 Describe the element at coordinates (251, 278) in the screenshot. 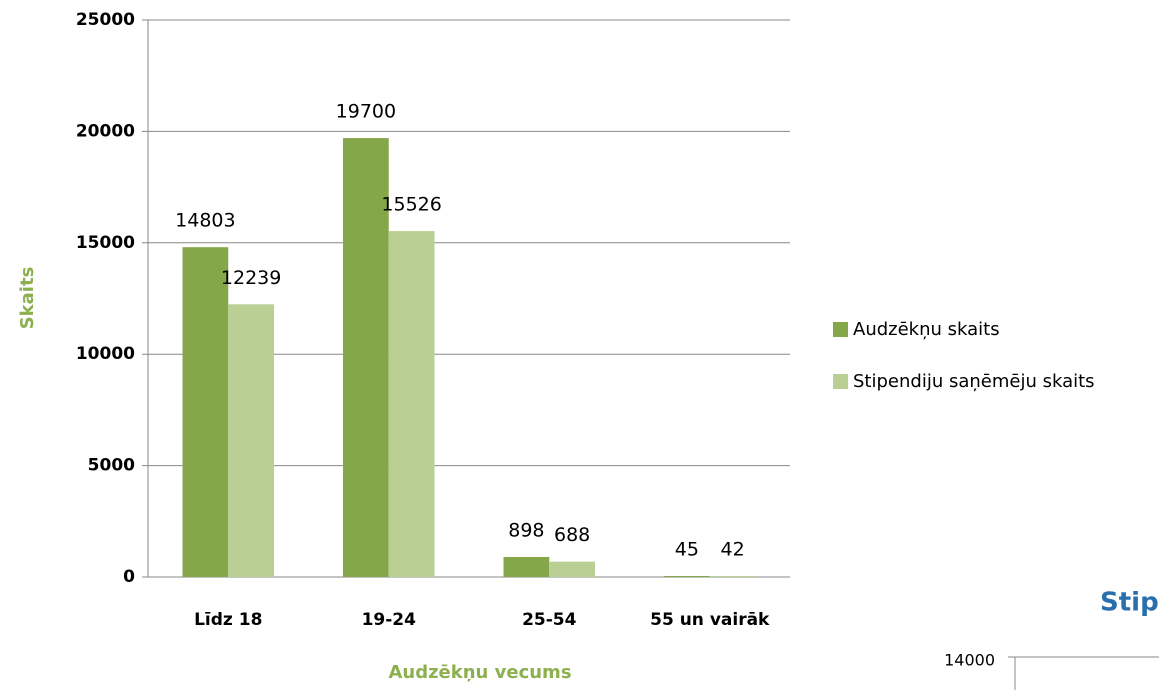

I see `data-label: 12239` at that location.